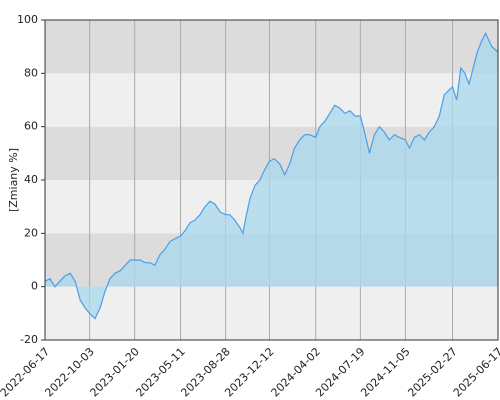  I want to click on y-tick-label: 60, so click(31, 126).